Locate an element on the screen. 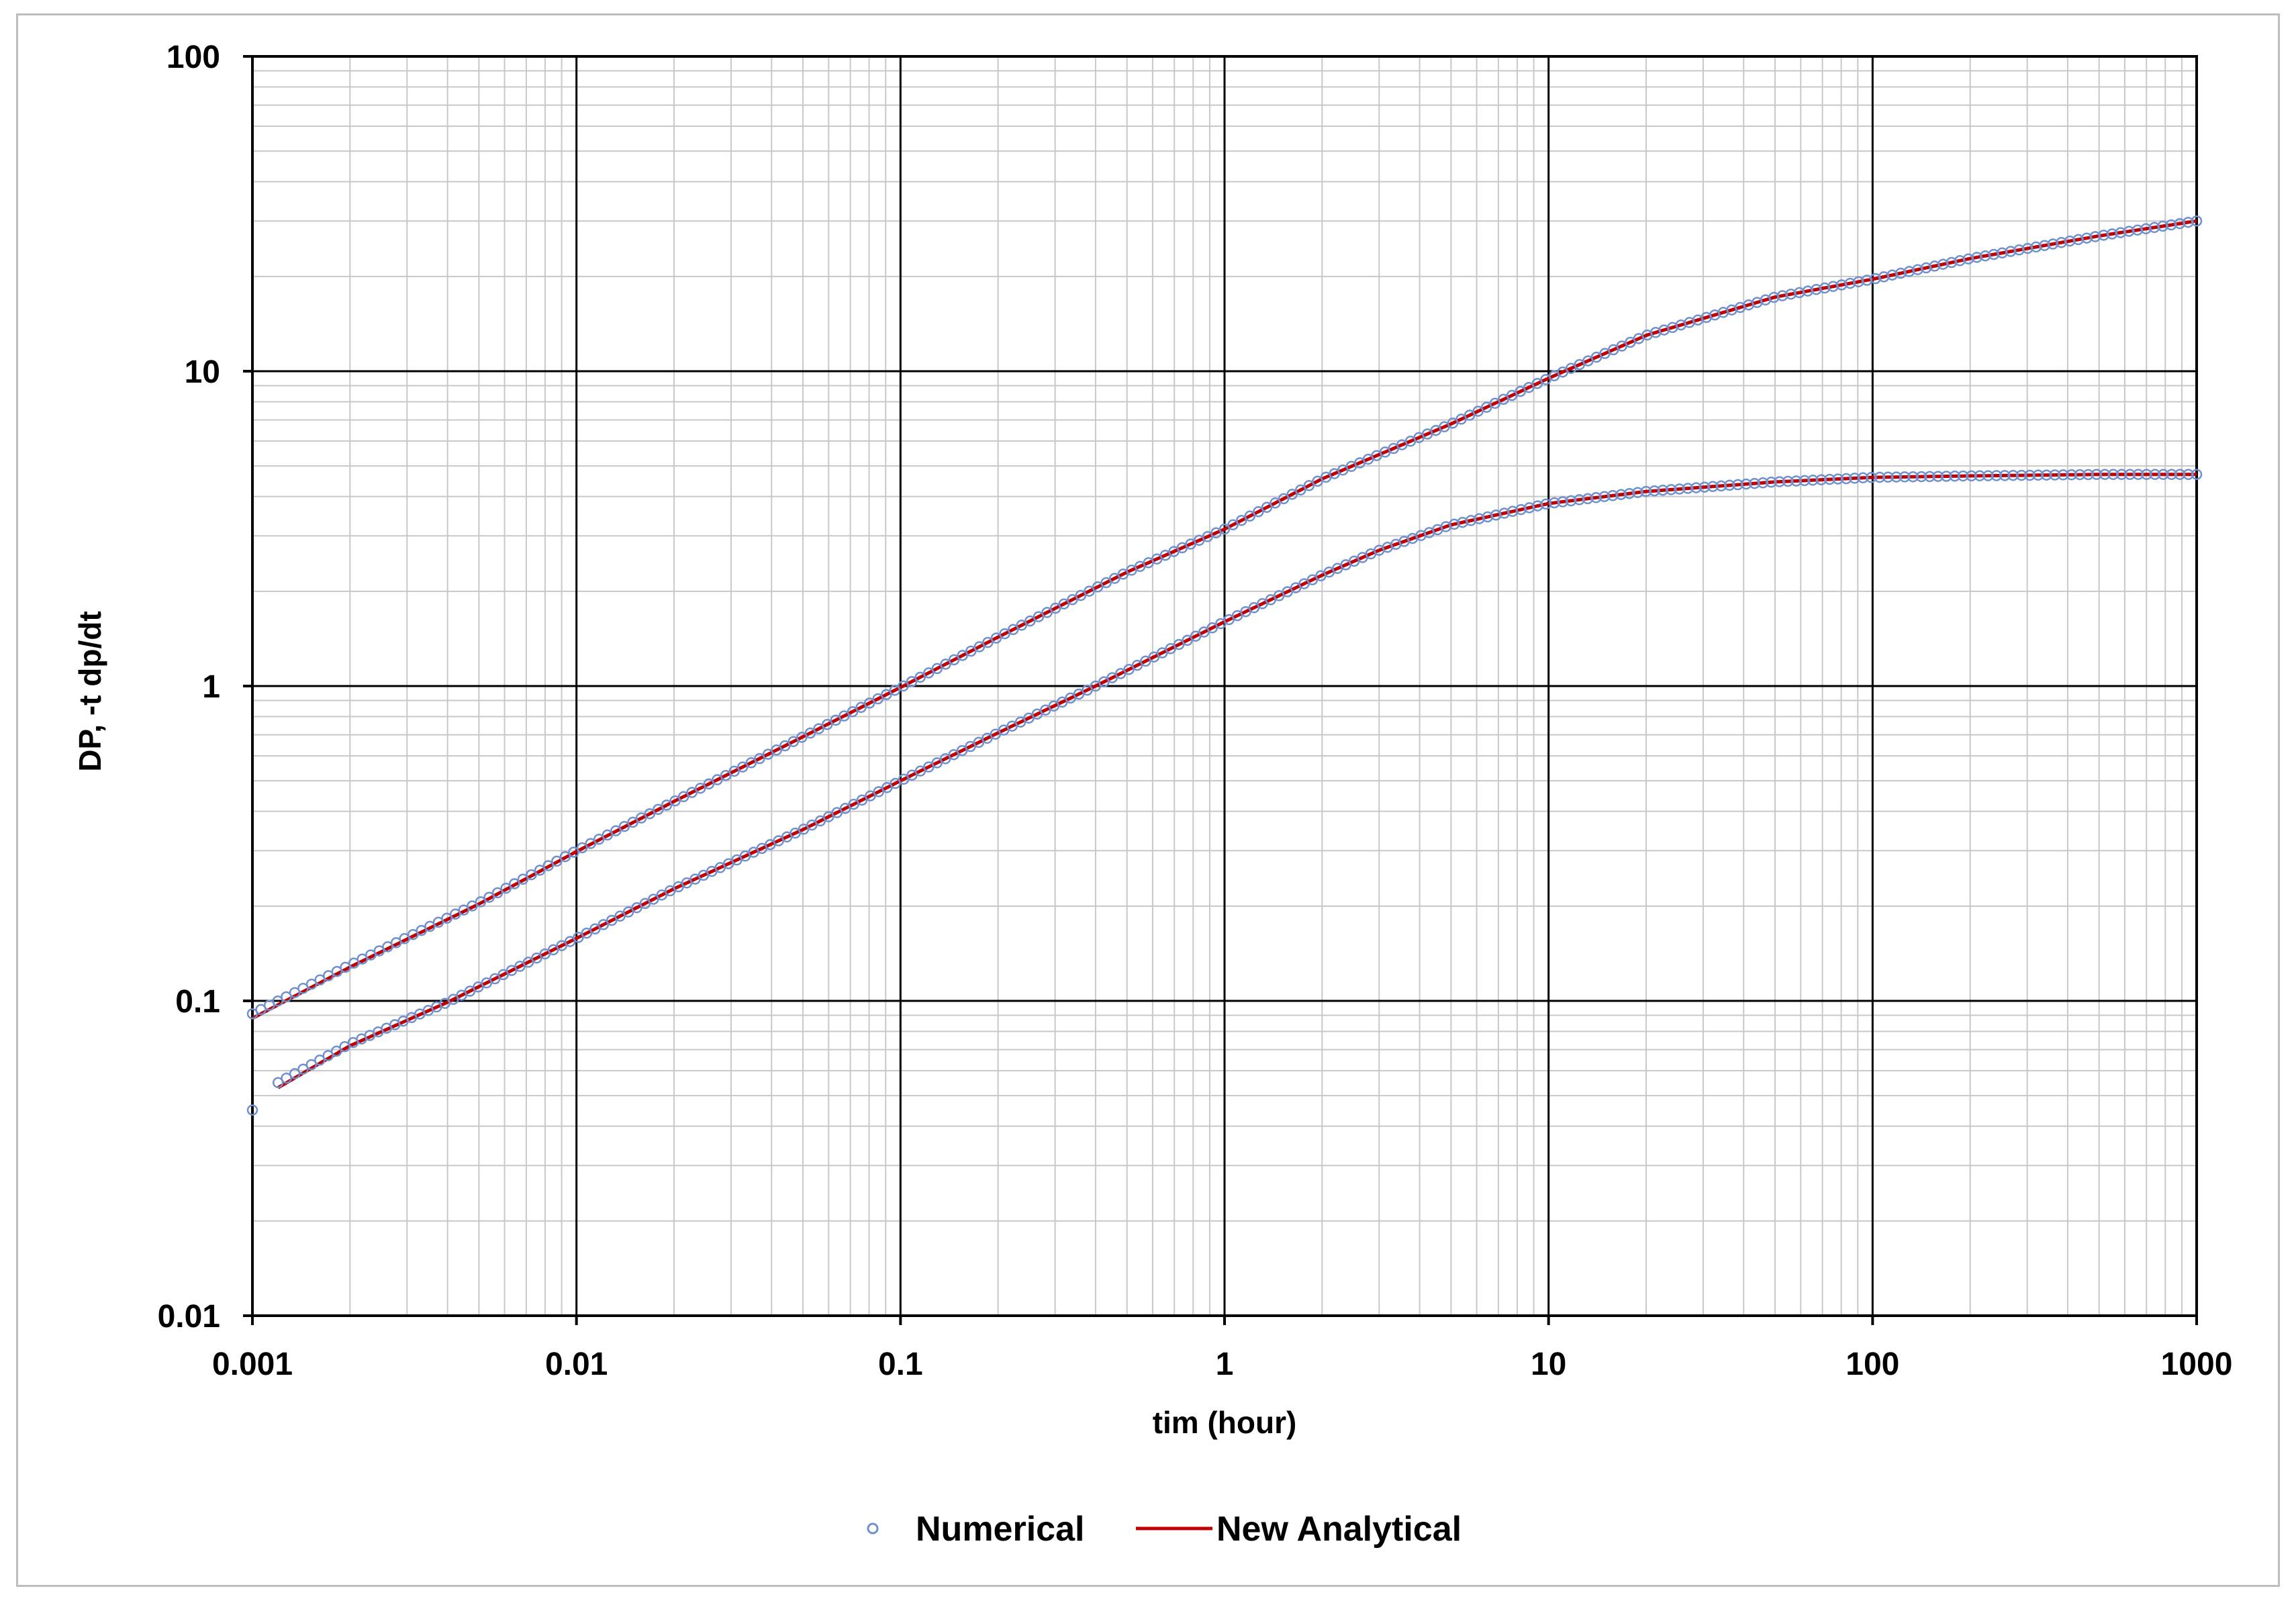 The height and width of the screenshot is (1603, 2296). x-tick-label: 1000 is located at coordinates (2197, 1364).